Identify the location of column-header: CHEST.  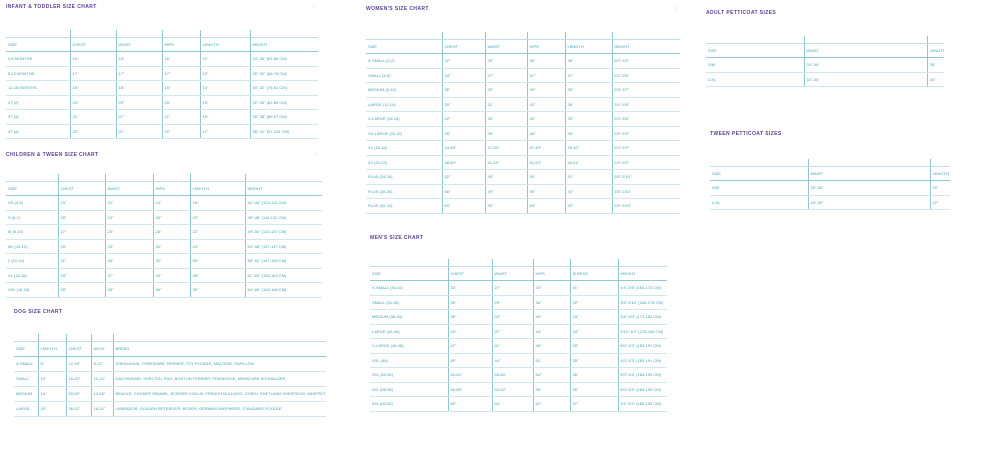
(470, 273).